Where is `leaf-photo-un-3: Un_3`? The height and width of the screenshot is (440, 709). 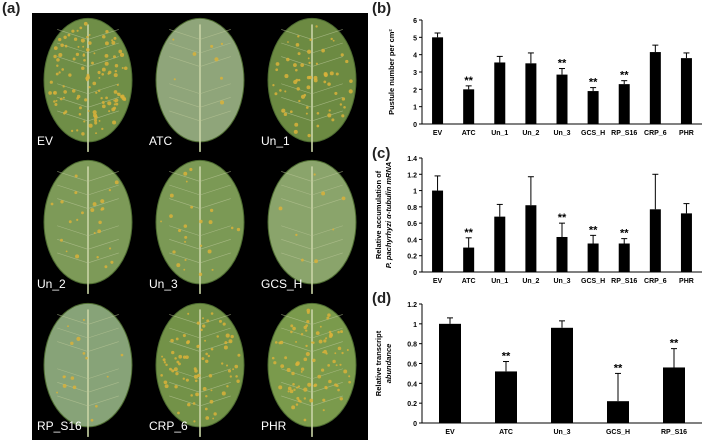 leaf-photo-un-3: Un_3 is located at coordinates (200, 226).